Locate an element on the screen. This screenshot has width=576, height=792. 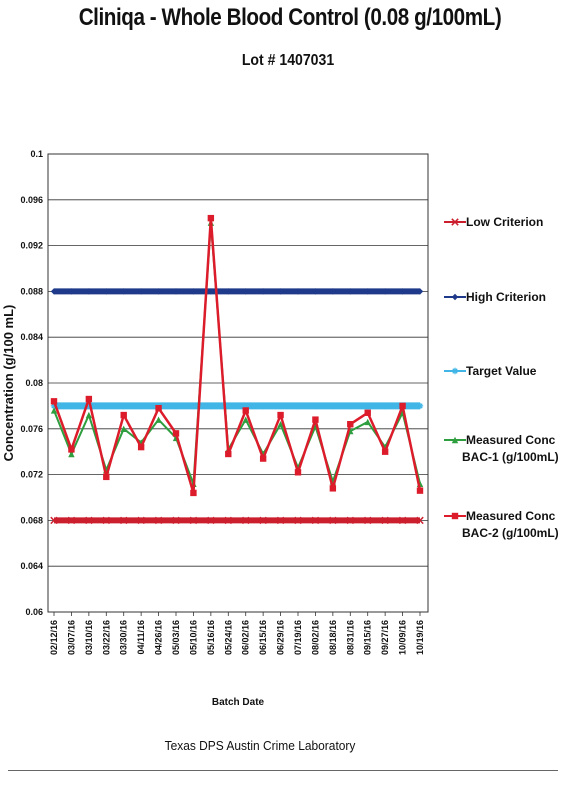
x-tick-label: 05/03/16 is located at coordinates (176, 637).